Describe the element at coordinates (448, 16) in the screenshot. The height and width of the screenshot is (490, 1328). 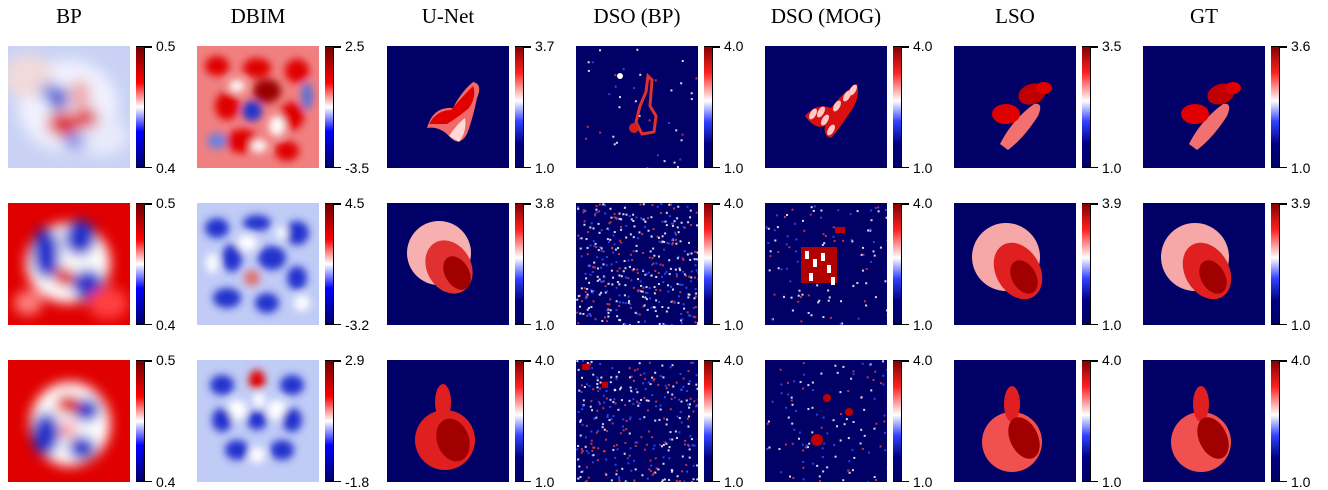
I see `column-title: U-Net` at that location.